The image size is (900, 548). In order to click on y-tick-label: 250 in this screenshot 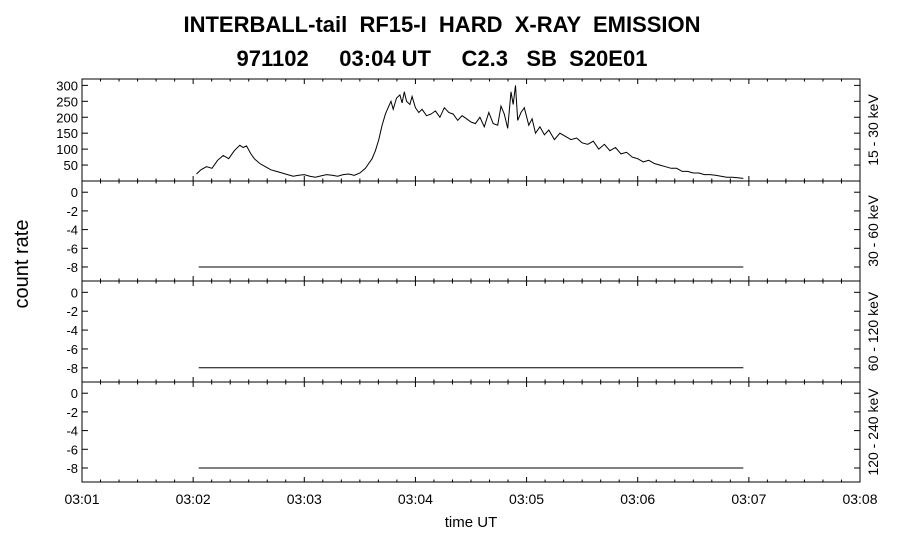, I will do `click(67, 101)`.